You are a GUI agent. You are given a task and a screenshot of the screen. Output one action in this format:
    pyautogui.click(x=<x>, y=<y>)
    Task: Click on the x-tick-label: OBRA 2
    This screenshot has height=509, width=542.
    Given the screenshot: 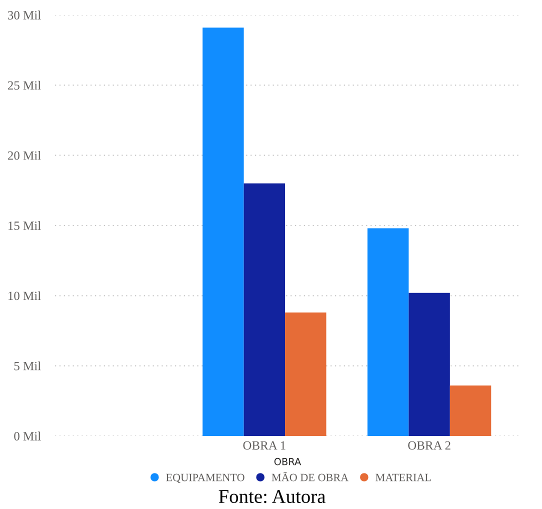 What is the action you would take?
    pyautogui.click(x=429, y=445)
    